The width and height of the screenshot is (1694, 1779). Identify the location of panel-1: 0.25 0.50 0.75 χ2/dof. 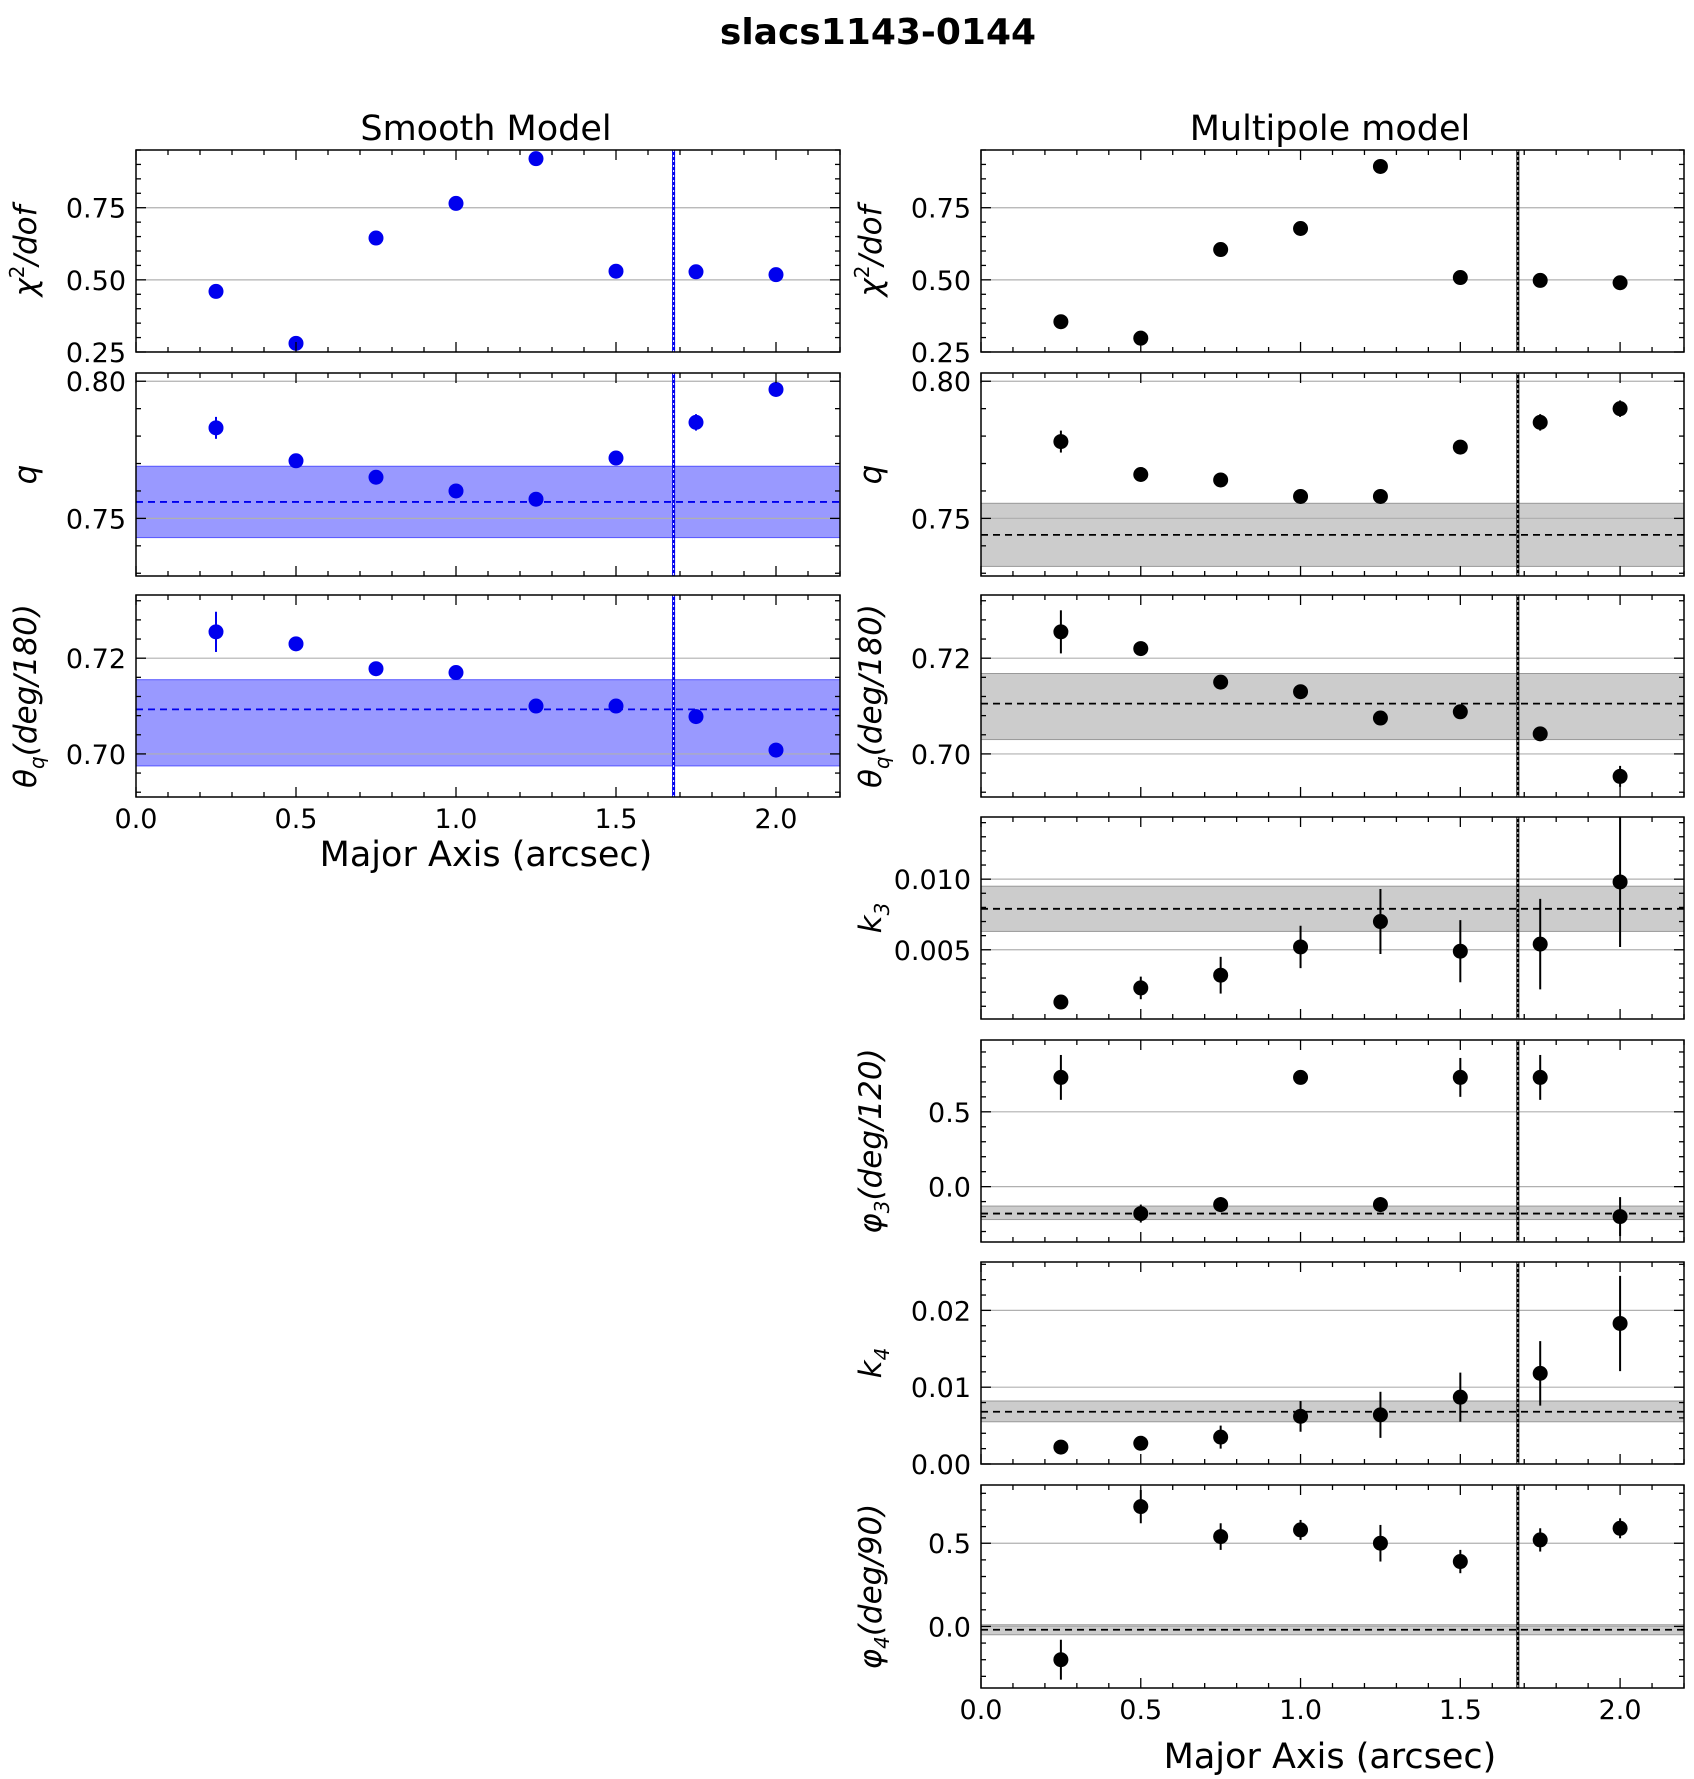
(423, 259).